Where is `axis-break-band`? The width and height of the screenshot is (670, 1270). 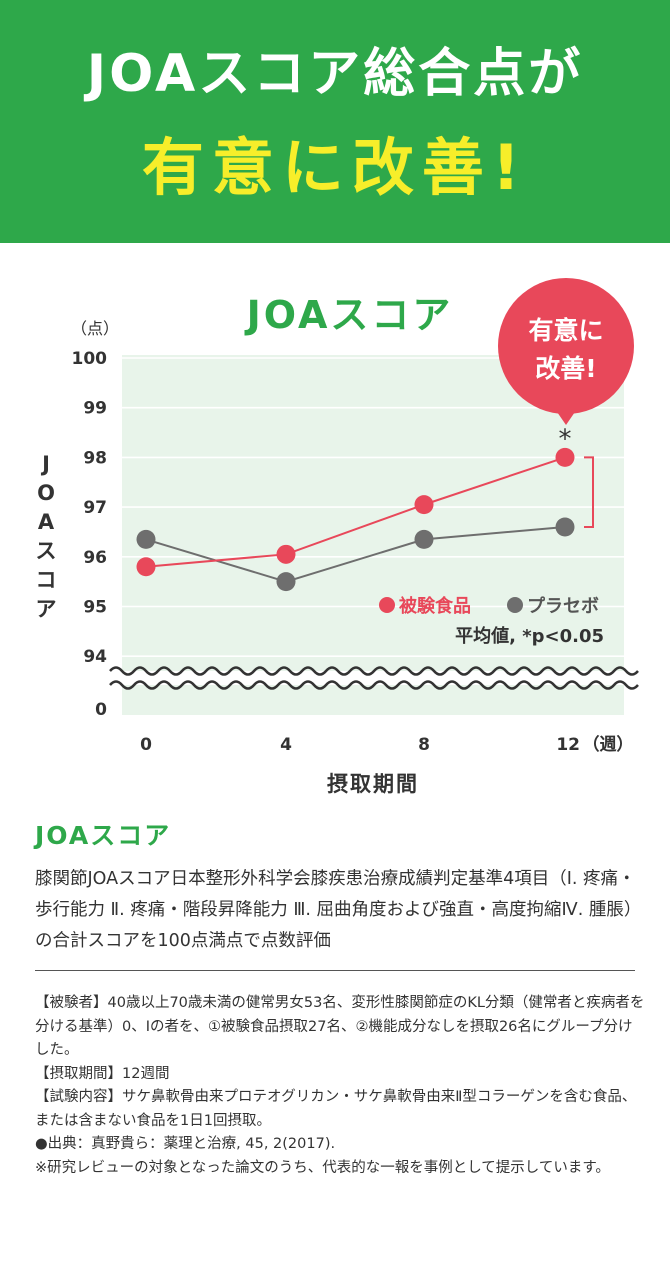 axis-break-band is located at coordinates (373, 678).